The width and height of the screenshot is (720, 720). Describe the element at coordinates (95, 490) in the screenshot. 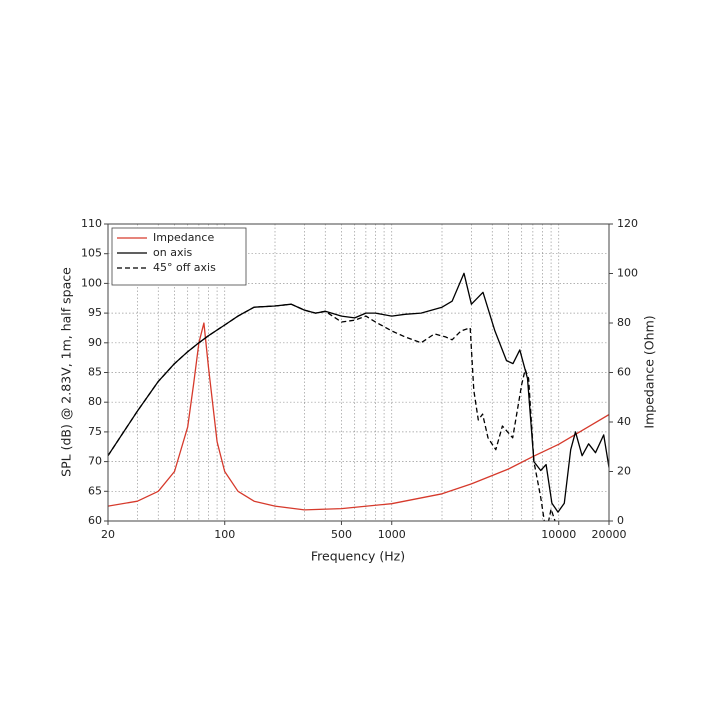

I see `y-tick-label: 65` at that location.